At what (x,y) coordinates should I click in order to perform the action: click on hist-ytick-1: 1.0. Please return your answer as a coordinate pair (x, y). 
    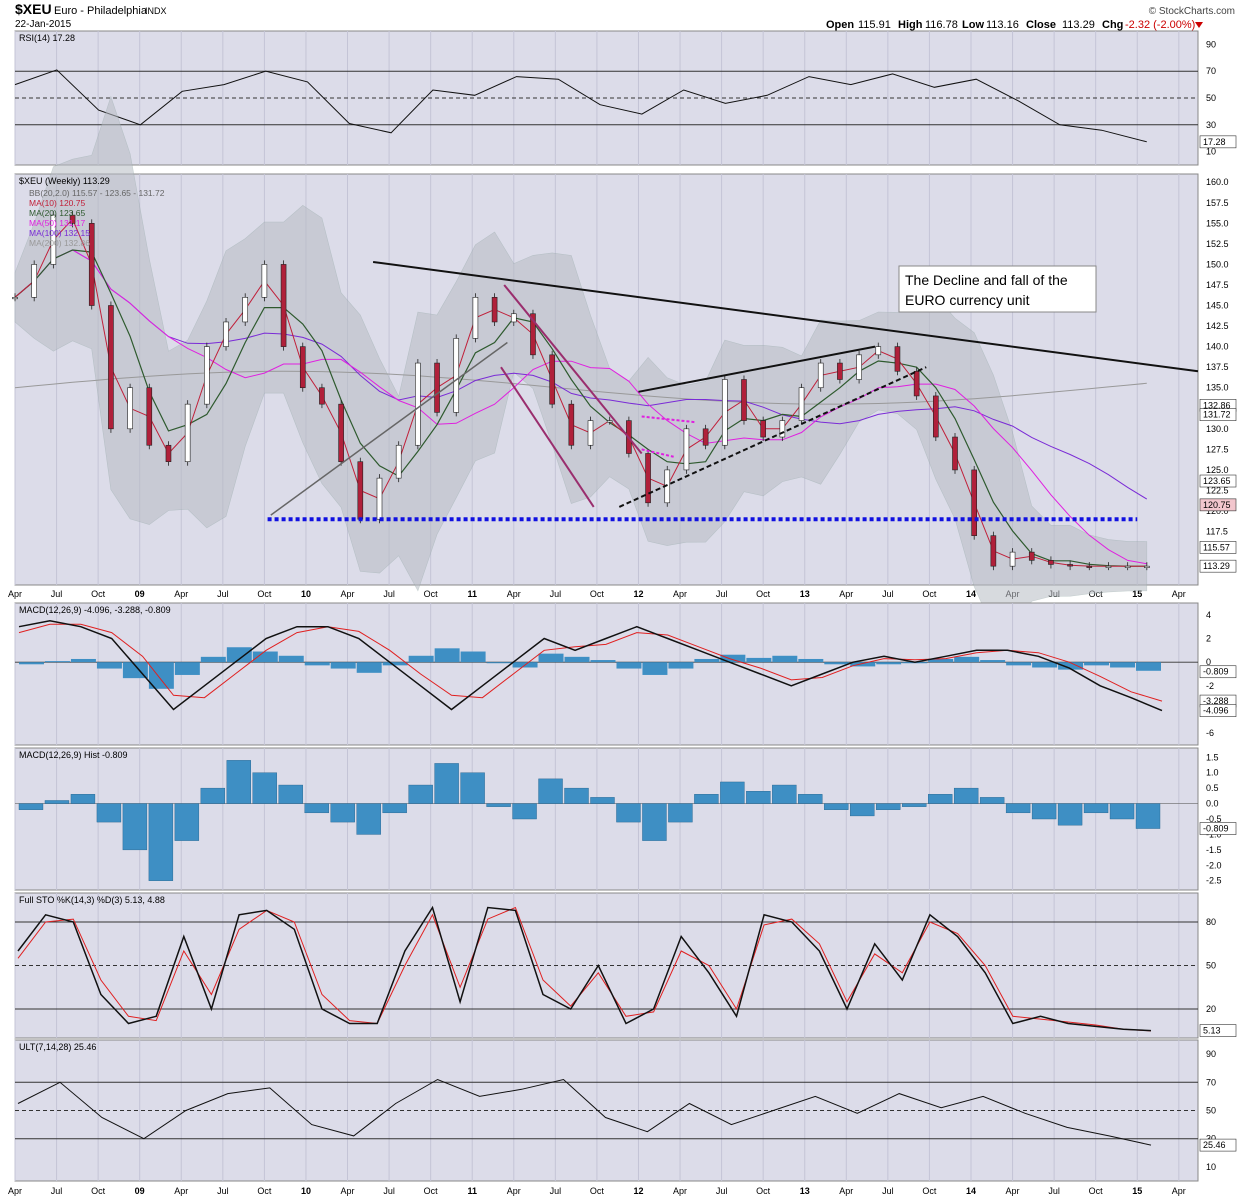
    Looking at the image, I should click on (1212, 773).